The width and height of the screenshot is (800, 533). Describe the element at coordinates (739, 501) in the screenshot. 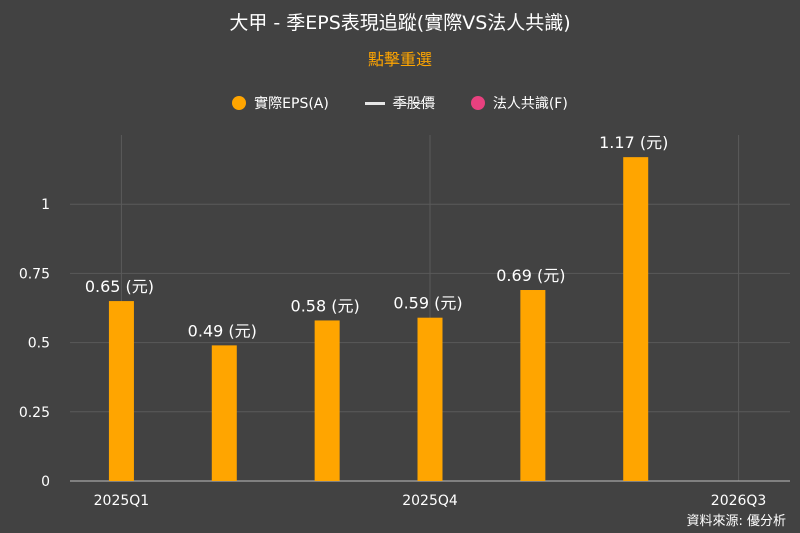

I see `x-tick-label: 2026Q3` at that location.